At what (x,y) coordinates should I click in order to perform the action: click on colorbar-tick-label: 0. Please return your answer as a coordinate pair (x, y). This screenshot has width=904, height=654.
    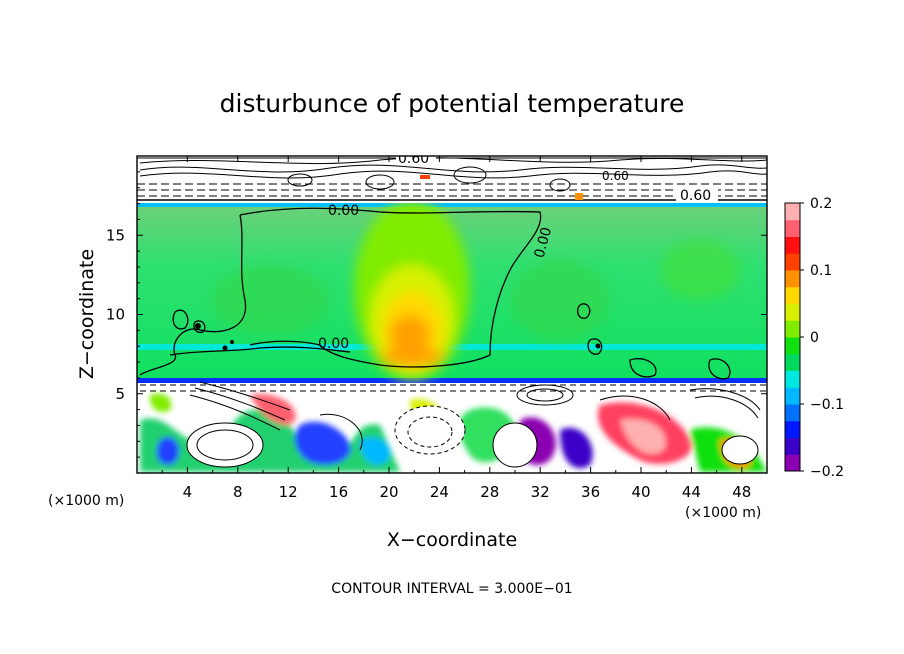
    Looking at the image, I should click on (814, 338).